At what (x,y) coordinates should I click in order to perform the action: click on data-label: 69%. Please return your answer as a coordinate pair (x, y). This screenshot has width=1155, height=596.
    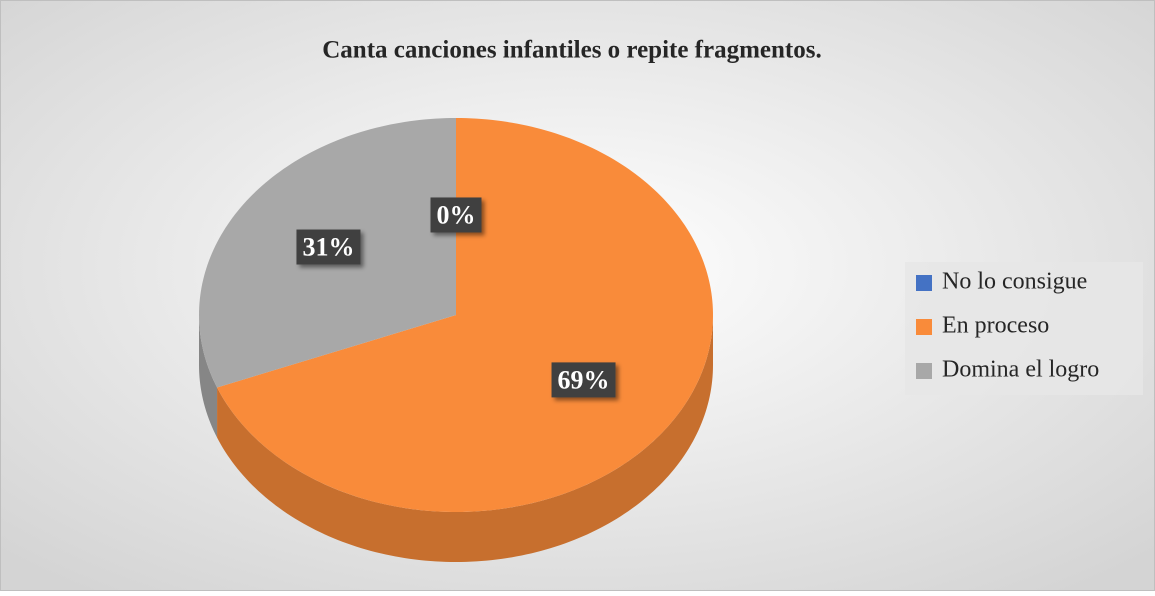
    Looking at the image, I should click on (583, 380).